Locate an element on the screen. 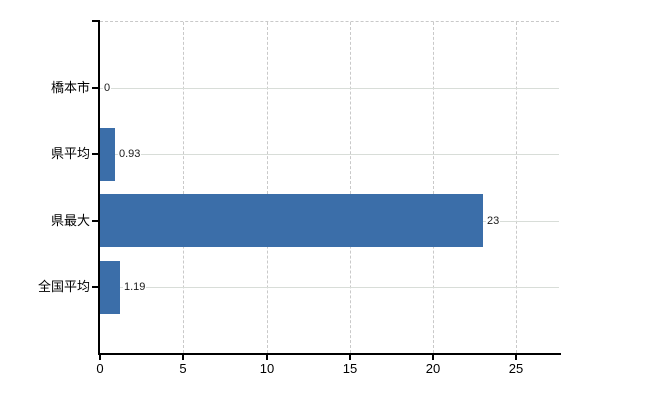 The width and height of the screenshot is (650, 400). x-tick-label: 20 is located at coordinates (433, 368).